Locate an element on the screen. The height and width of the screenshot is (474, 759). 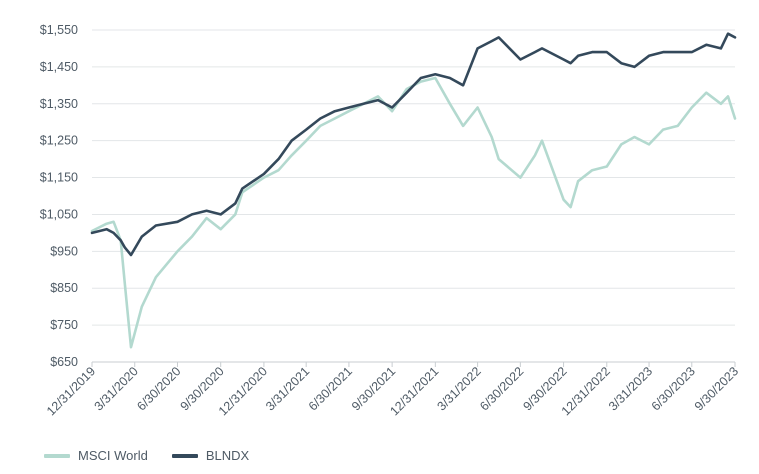
legend-item-msci-world: MSCI World is located at coordinates (96, 455).